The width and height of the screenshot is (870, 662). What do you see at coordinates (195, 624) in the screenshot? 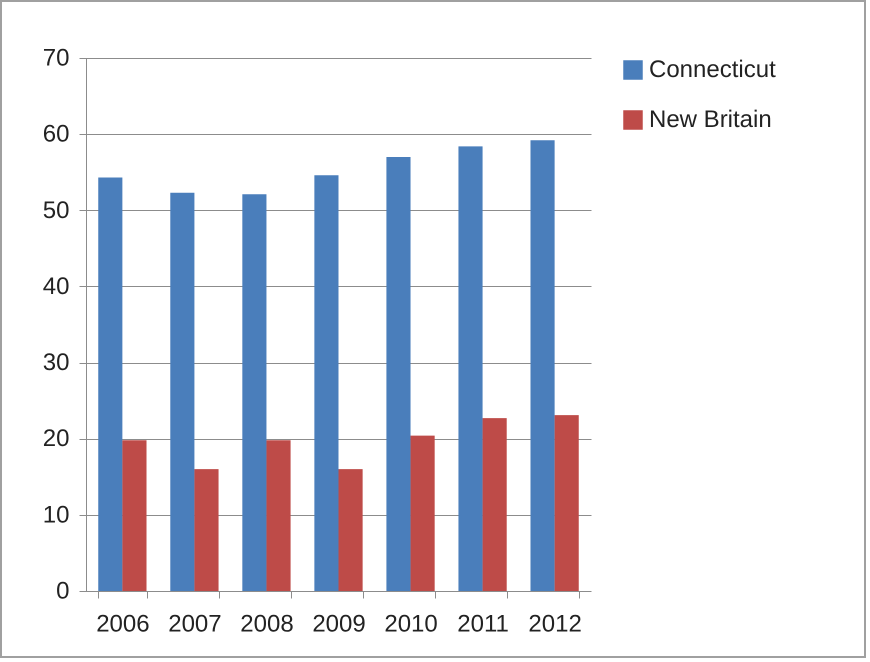
I see `x-tick-label: 2007` at bounding box center [195, 624].